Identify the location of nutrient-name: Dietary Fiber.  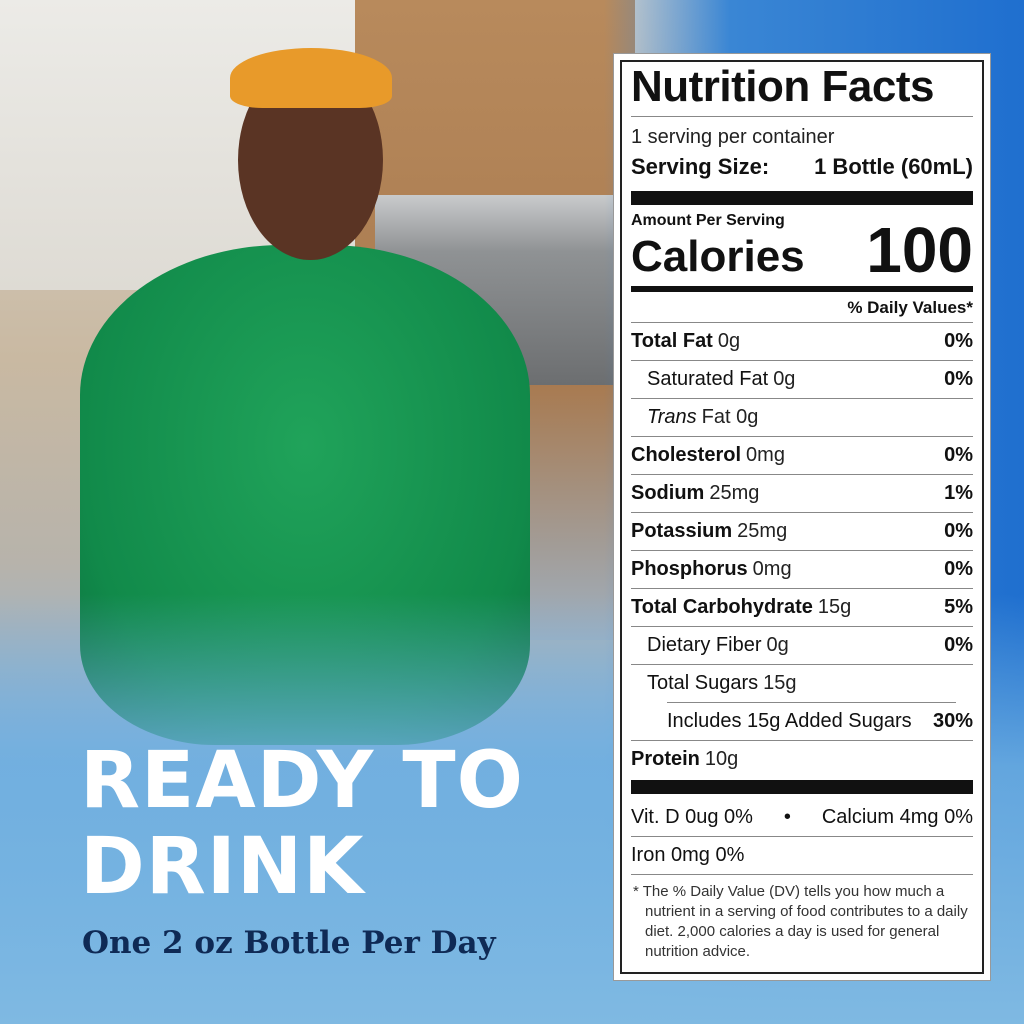
(704, 644).